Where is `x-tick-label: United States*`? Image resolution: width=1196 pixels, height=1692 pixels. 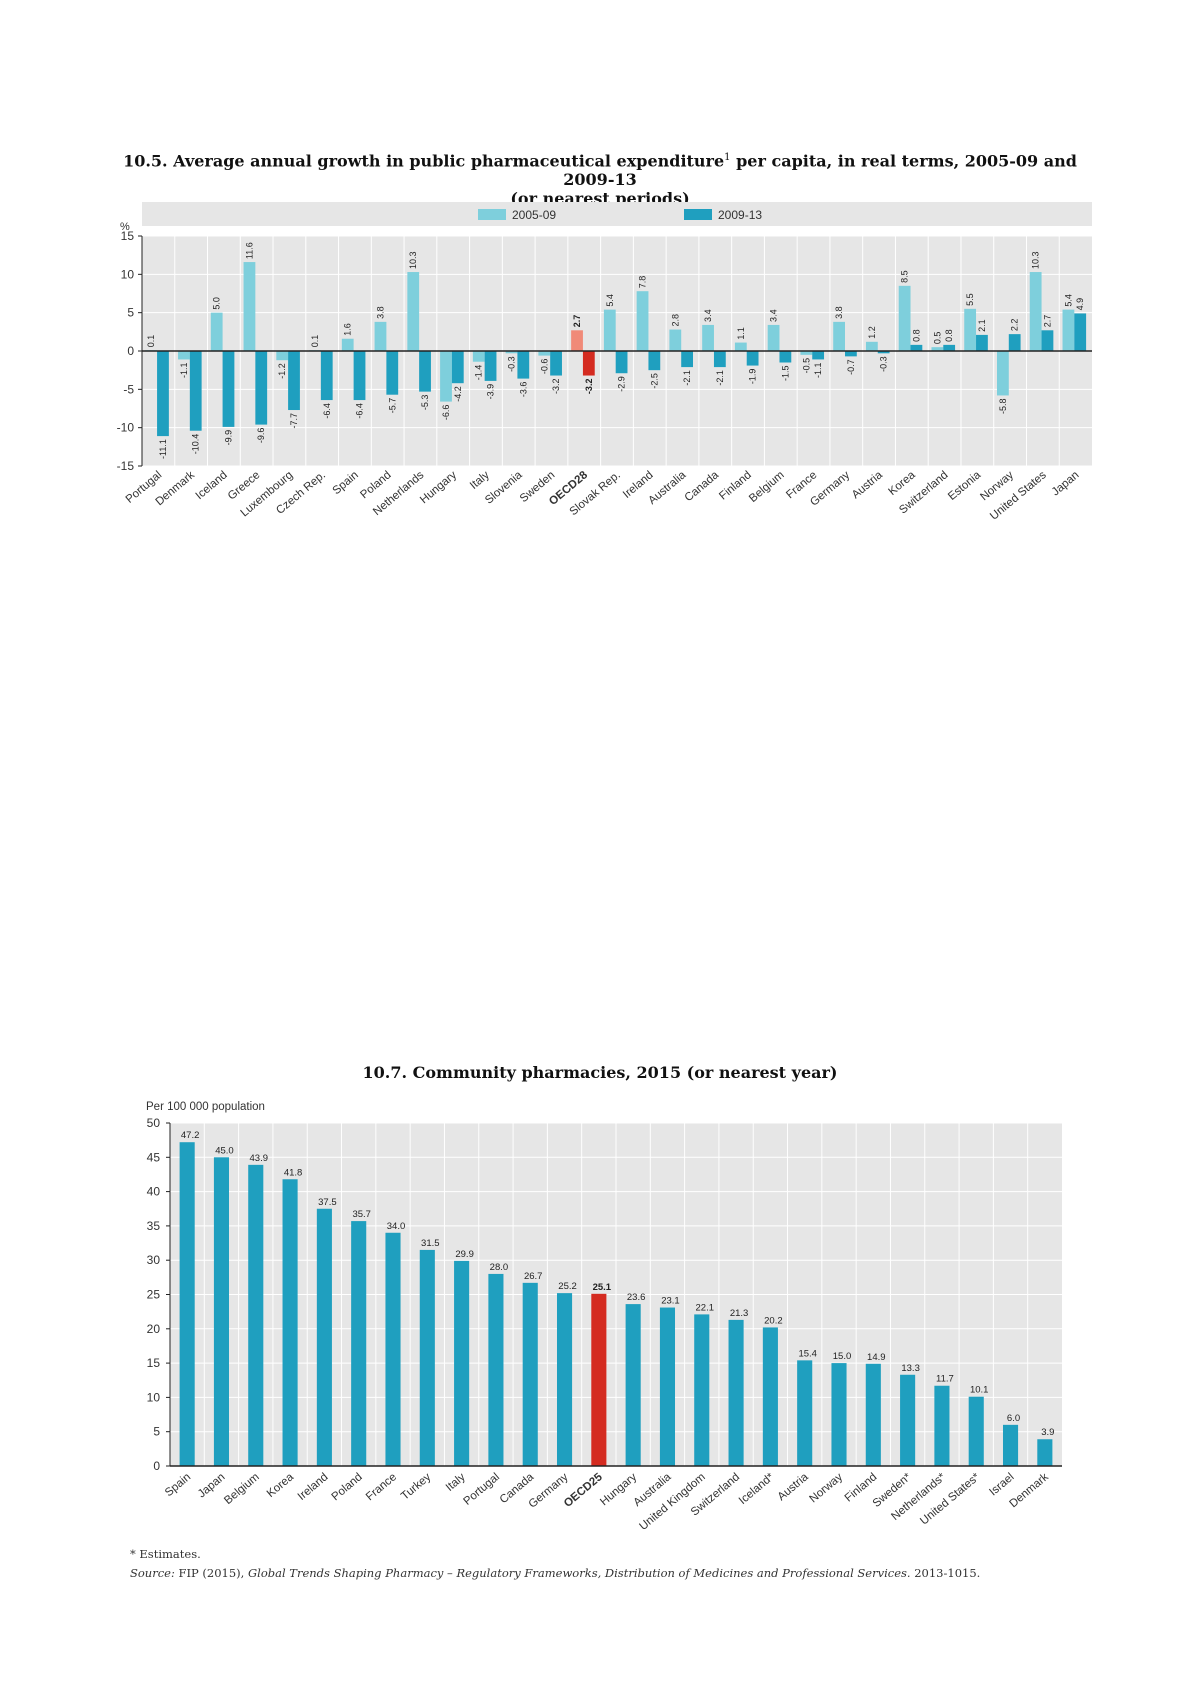 x-tick-label: United States* is located at coordinates (950, 1499).